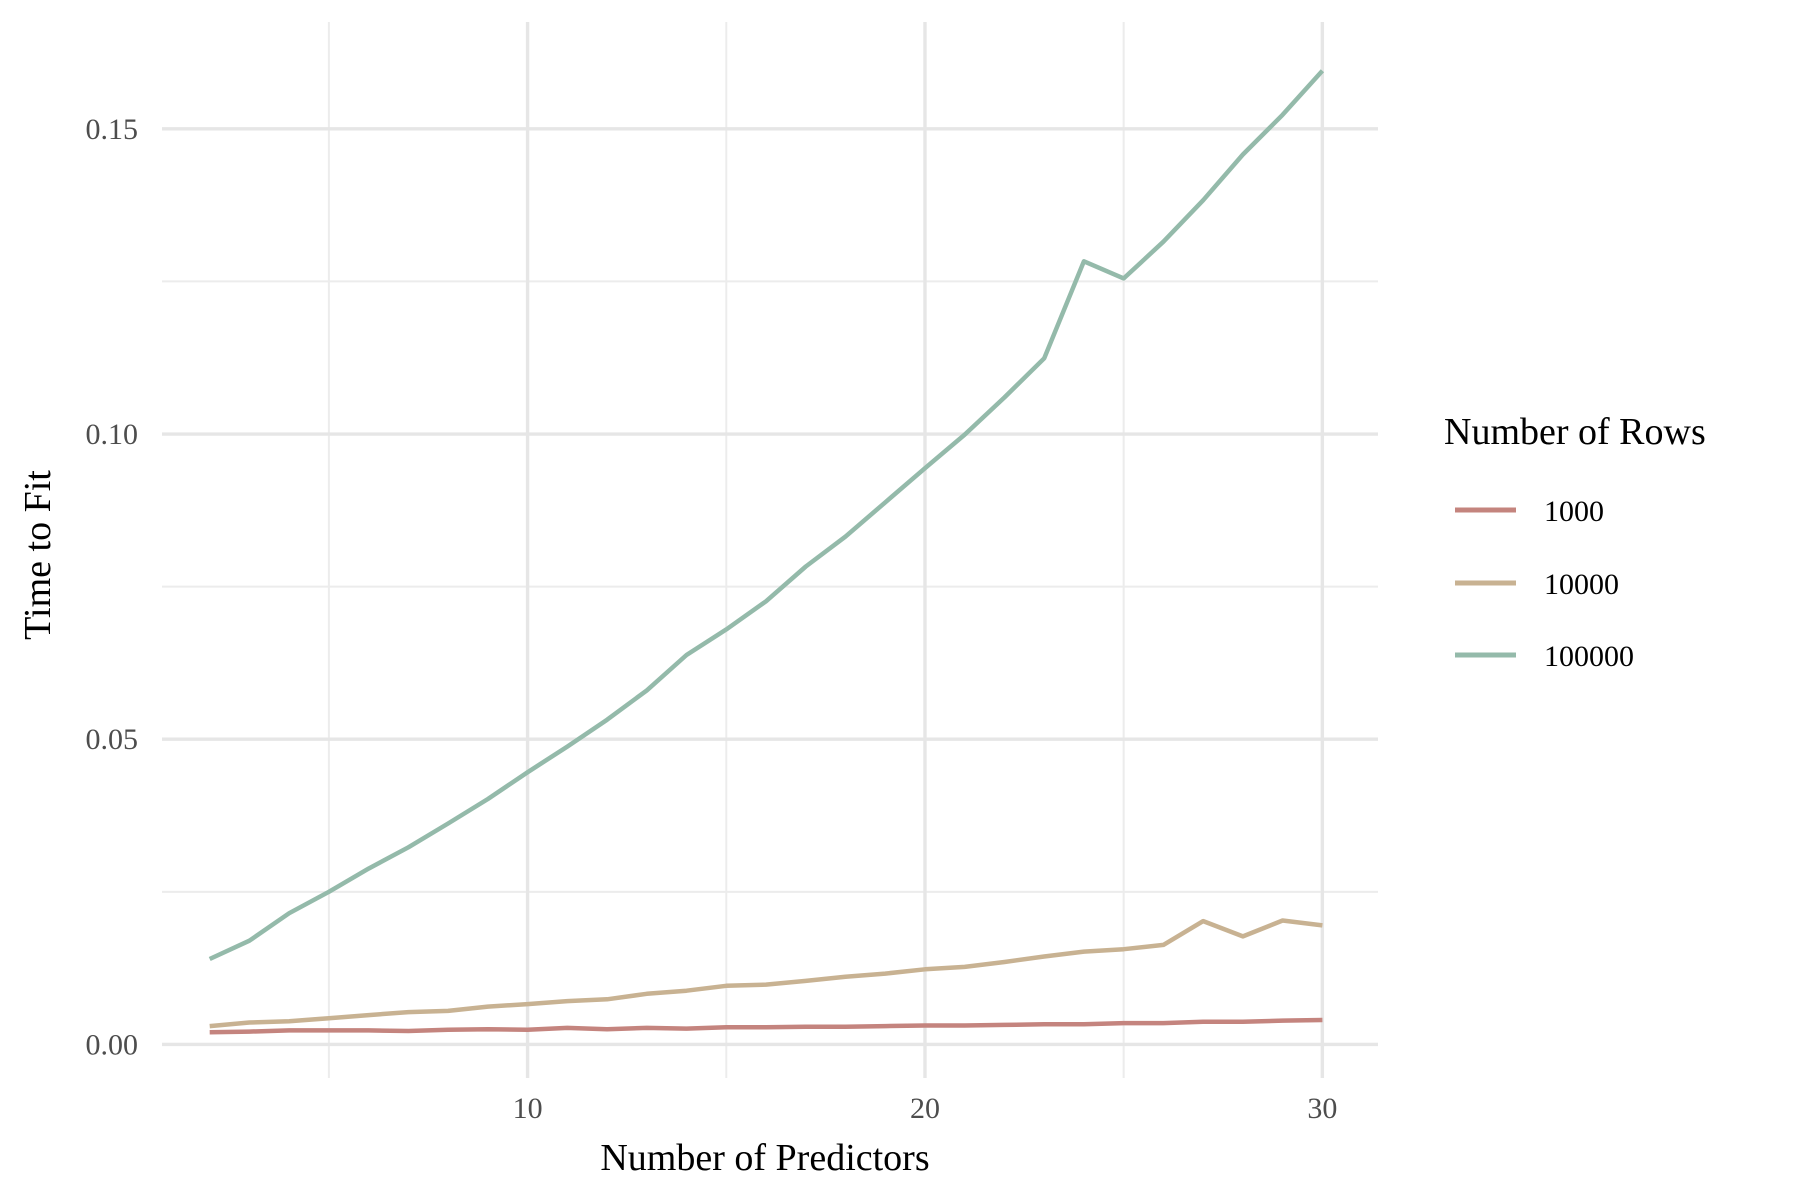 Image resolution: width=1800 pixels, height=1200 pixels. Describe the element at coordinates (764, 1158) in the screenshot. I see `x-axis-title: Number of Predictors` at that location.